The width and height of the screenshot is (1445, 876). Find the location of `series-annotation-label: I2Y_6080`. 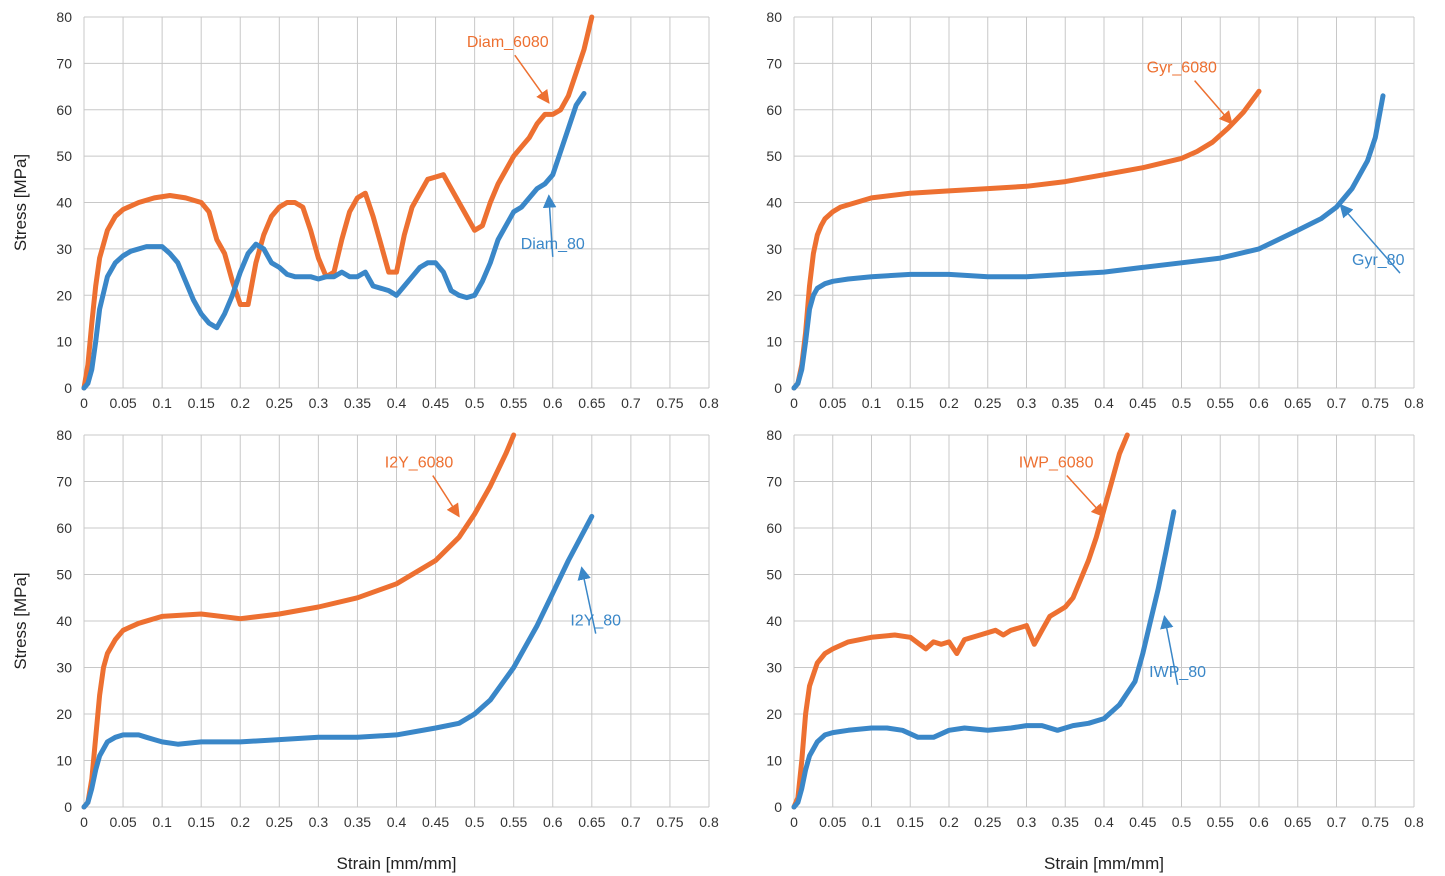

series-annotation-label: I2Y_6080 is located at coordinates (419, 463).